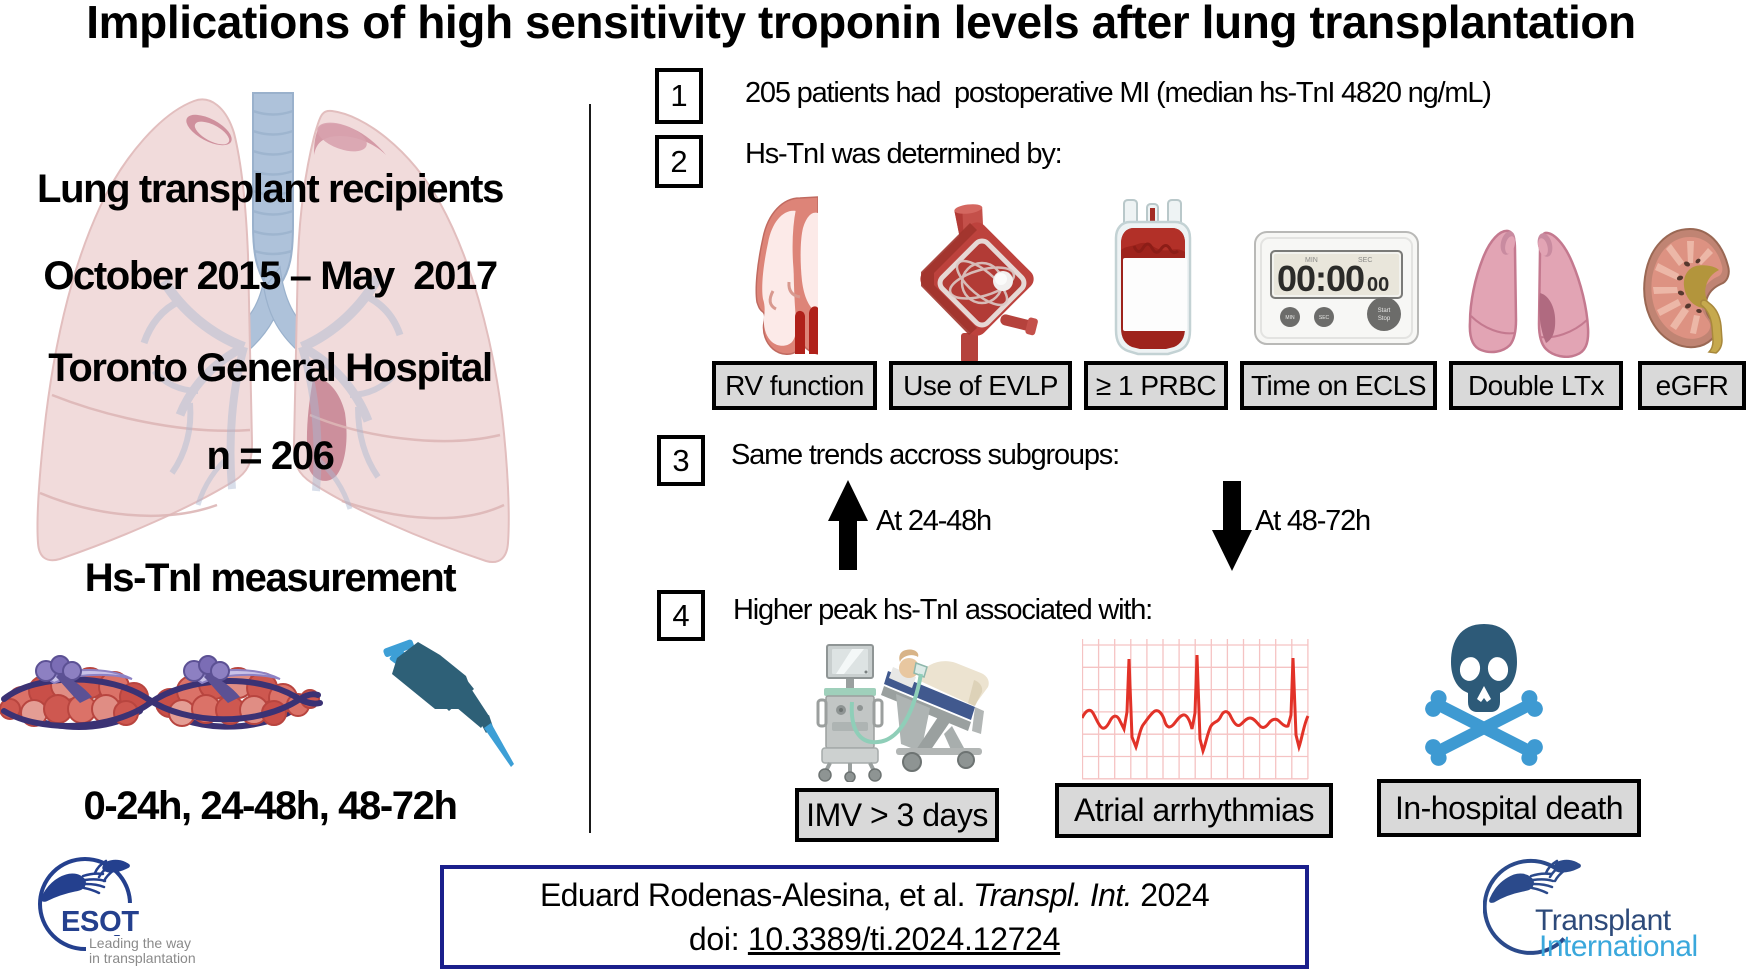 Image resolution: width=1748 pixels, height=974 pixels. Describe the element at coordinates (1320, 278) in the screenshot. I see `svg-text: 00:00` at that location.